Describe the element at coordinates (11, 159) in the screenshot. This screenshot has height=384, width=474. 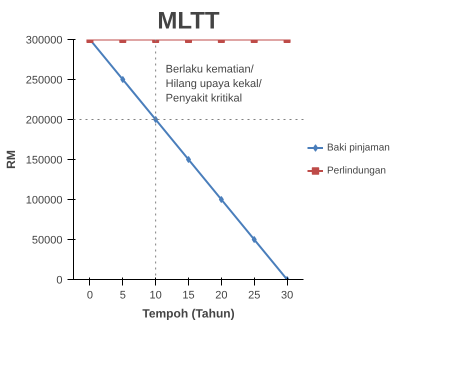
I see `y-axis-title: RM` at that location.